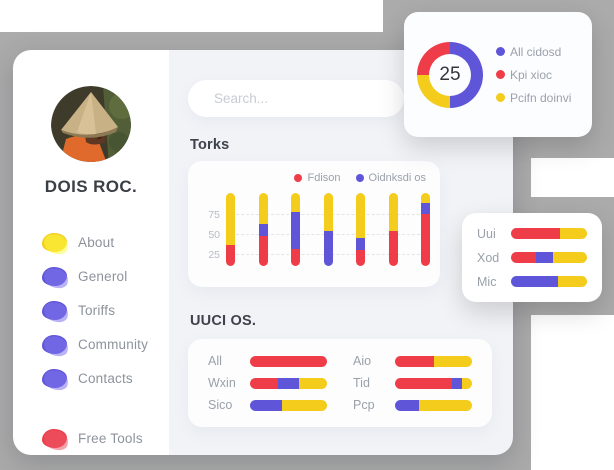 The width and height of the screenshot is (614, 470). Describe the element at coordinates (103, 276) in the screenshot. I see `sidebar-item-label: Generol` at that location.